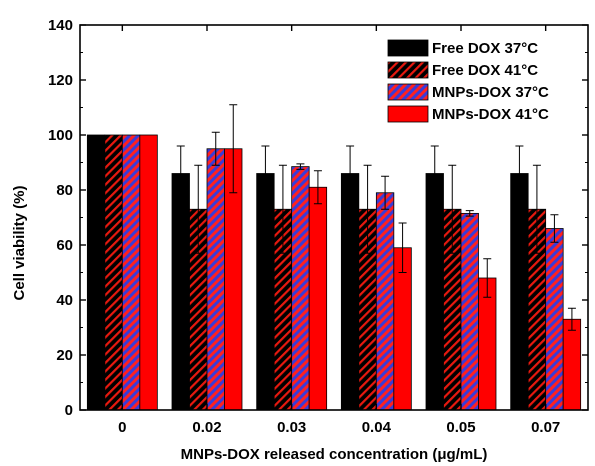  Describe the element at coordinates (408, 48) in the screenshot. I see `legend-swatch-s1` at that location.